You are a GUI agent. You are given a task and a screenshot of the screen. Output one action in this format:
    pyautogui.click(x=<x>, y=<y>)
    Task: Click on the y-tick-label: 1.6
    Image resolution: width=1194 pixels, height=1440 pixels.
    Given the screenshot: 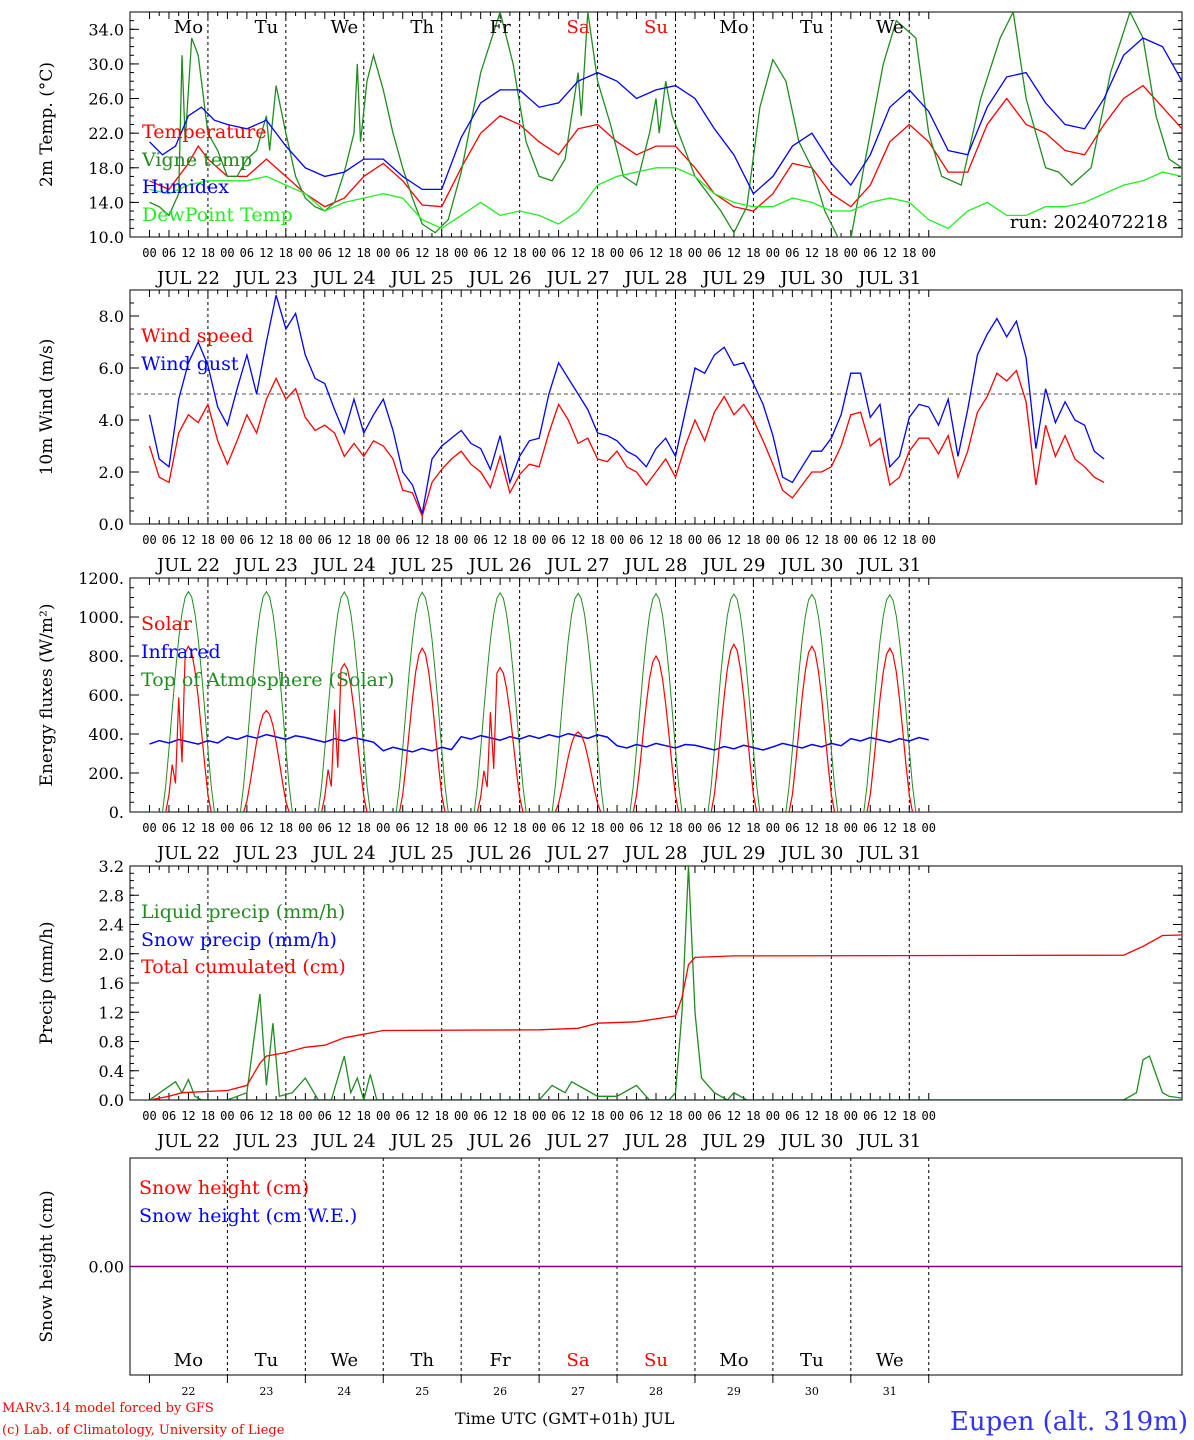 What is the action you would take?
    pyautogui.click(x=111, y=983)
    